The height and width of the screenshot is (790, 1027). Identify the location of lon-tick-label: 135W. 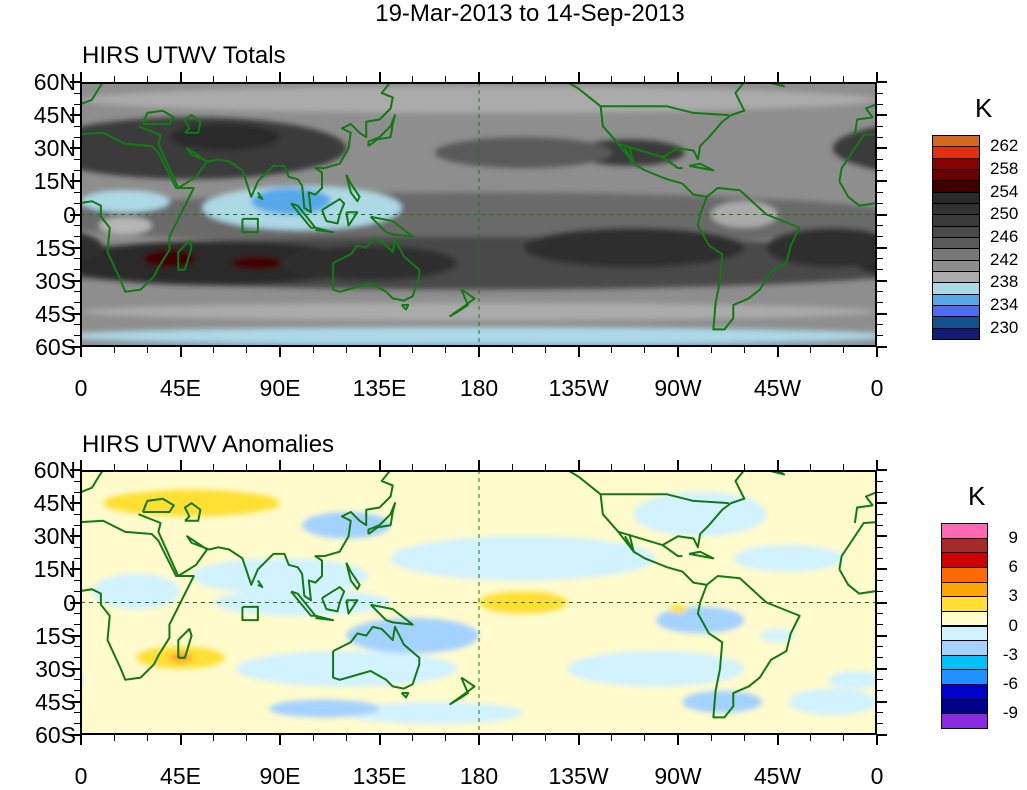
(578, 776).